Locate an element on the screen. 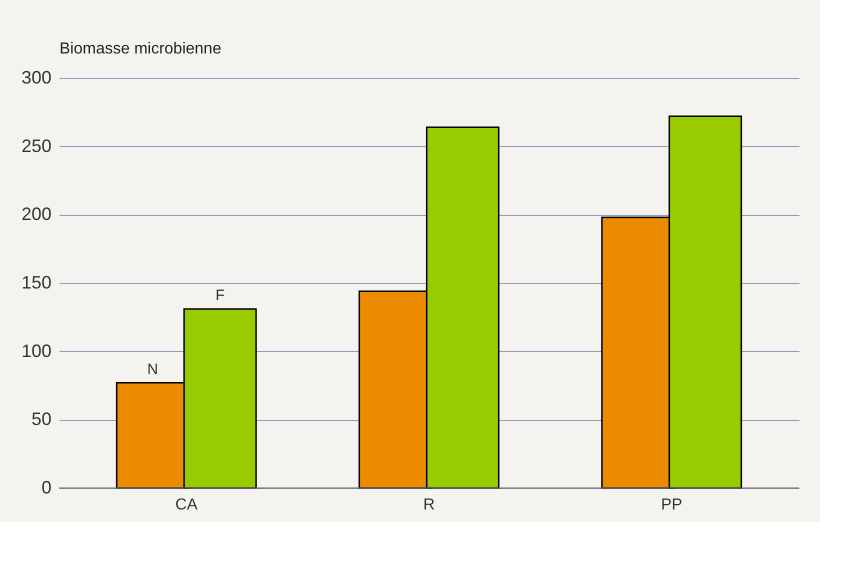 This screenshot has width=866, height=567. y-tick-label: 100 is located at coordinates (36, 350).